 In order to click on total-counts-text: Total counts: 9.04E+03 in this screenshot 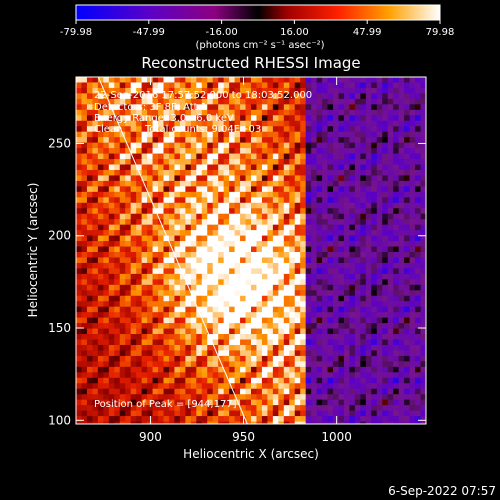, I will do `click(202, 129)`.